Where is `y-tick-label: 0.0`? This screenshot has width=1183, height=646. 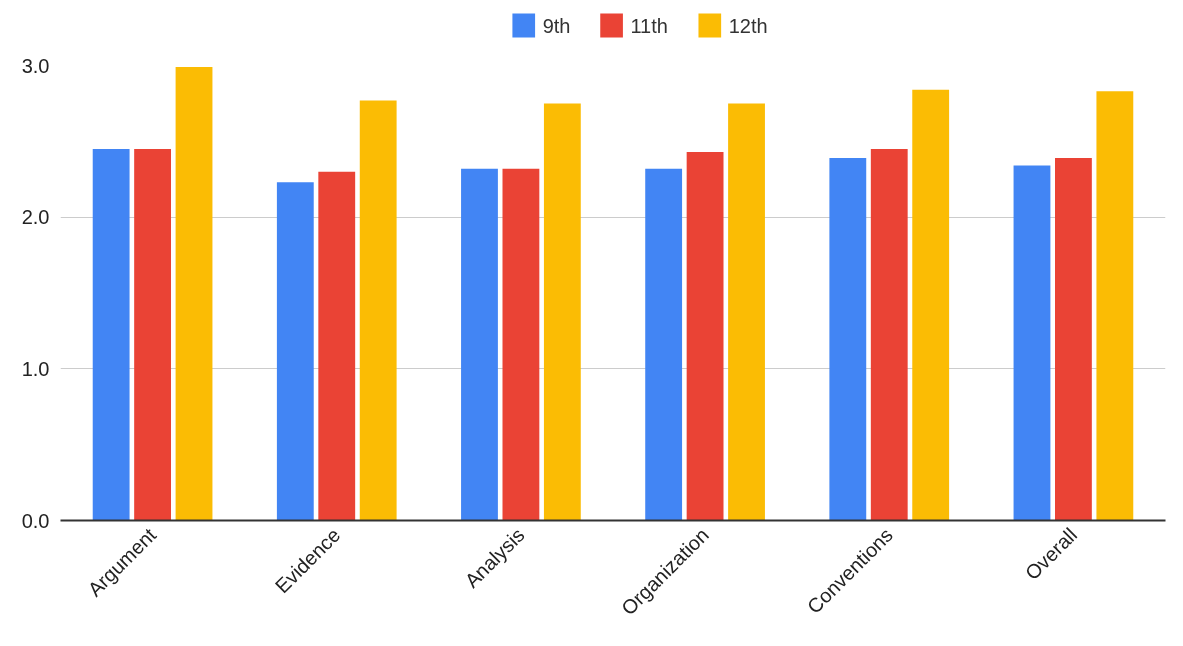
y-tick-label: 0.0 is located at coordinates (35, 520).